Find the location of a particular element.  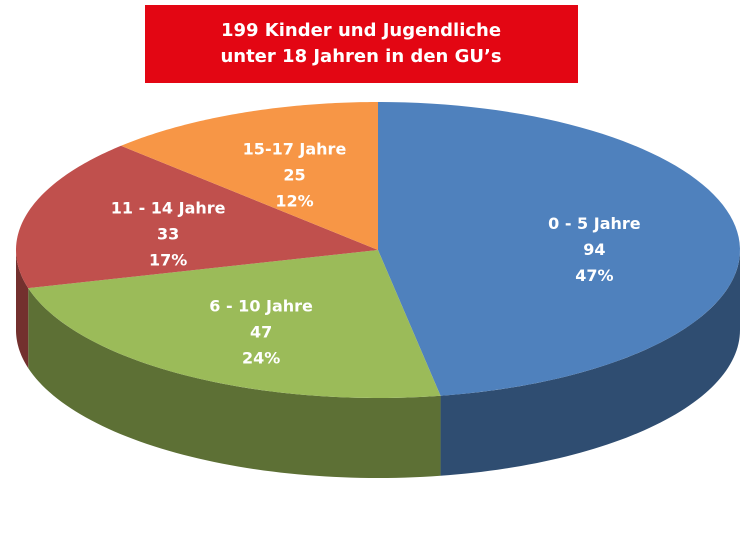

slice-label: 15-17 Jahre is located at coordinates (295, 149).